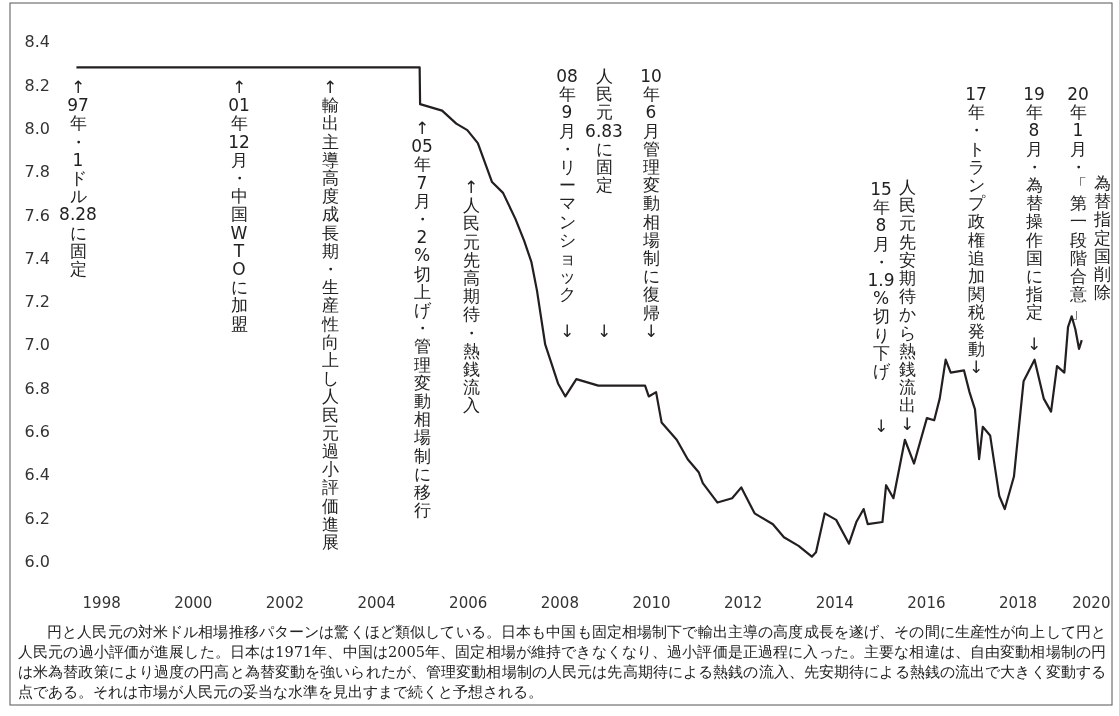 The width and height of the screenshot is (1119, 716). I want to click on x-tick-label: 2000, so click(193, 603).